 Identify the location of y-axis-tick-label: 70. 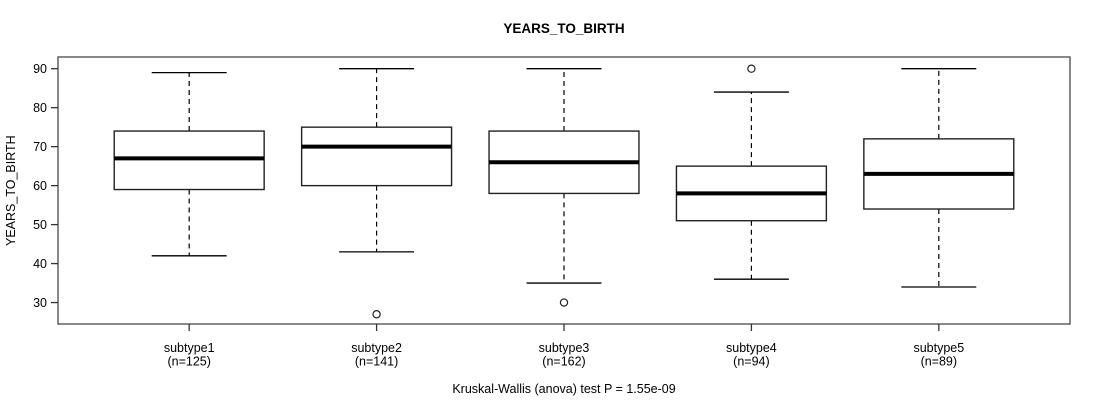
(40, 147).